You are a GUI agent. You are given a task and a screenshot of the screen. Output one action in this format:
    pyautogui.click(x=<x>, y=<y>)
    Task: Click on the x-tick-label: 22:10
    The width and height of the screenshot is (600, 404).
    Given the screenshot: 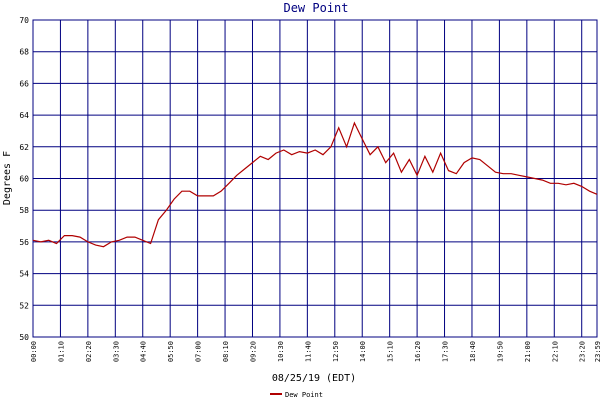 What is the action you would take?
    pyautogui.click(x=555, y=351)
    